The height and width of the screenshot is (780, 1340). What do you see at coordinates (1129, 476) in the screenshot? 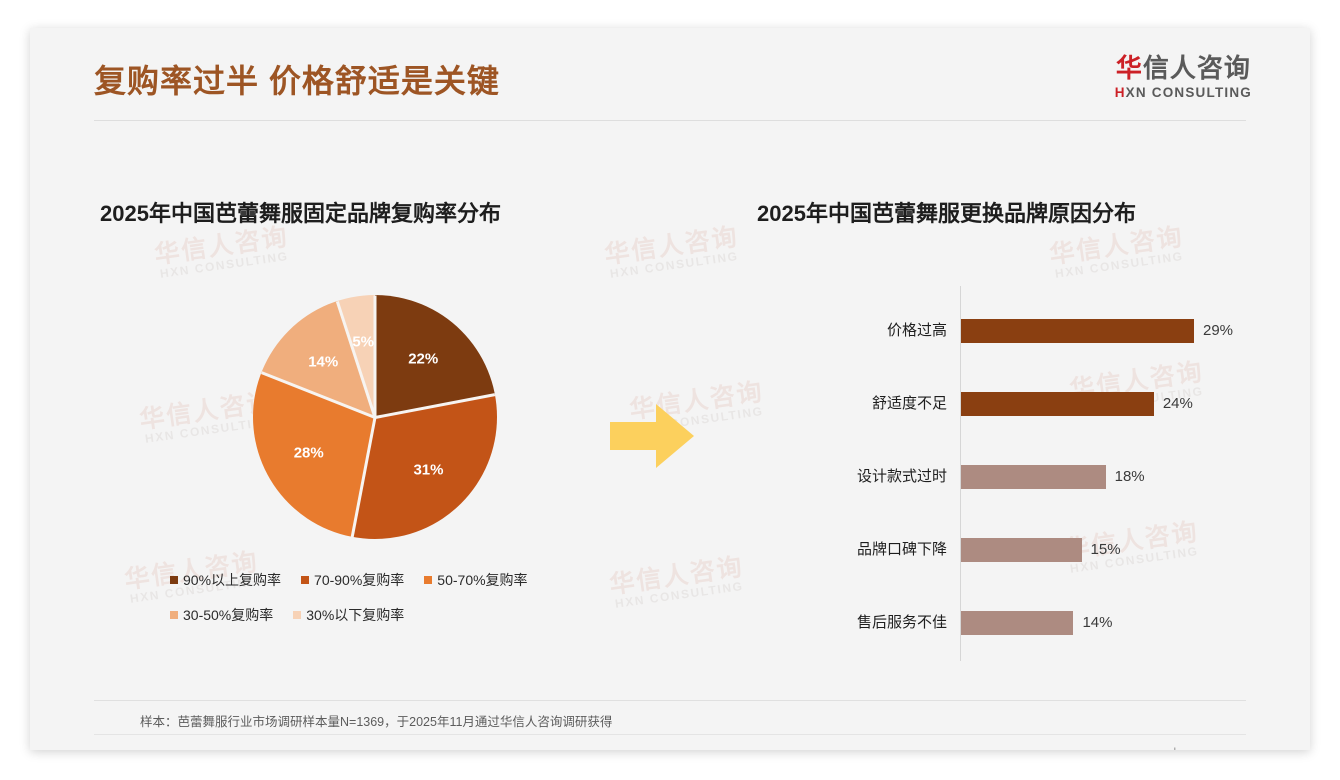
I see `bar-value-label: 18%` at bounding box center [1129, 476].